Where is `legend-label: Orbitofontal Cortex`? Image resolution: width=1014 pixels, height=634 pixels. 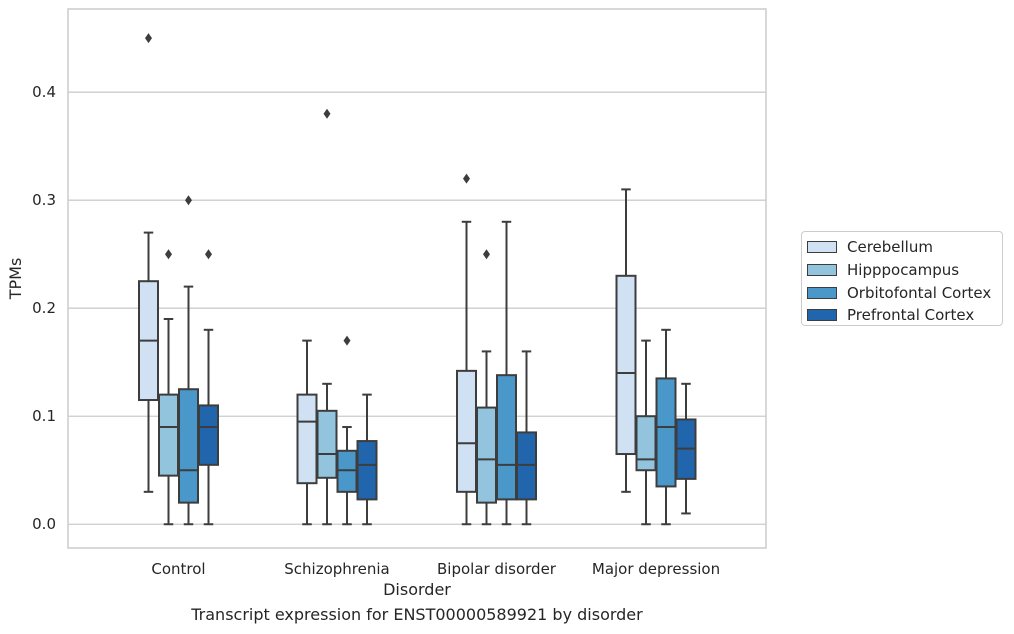 legend-label: Orbitofontal Cortex is located at coordinates (919, 292).